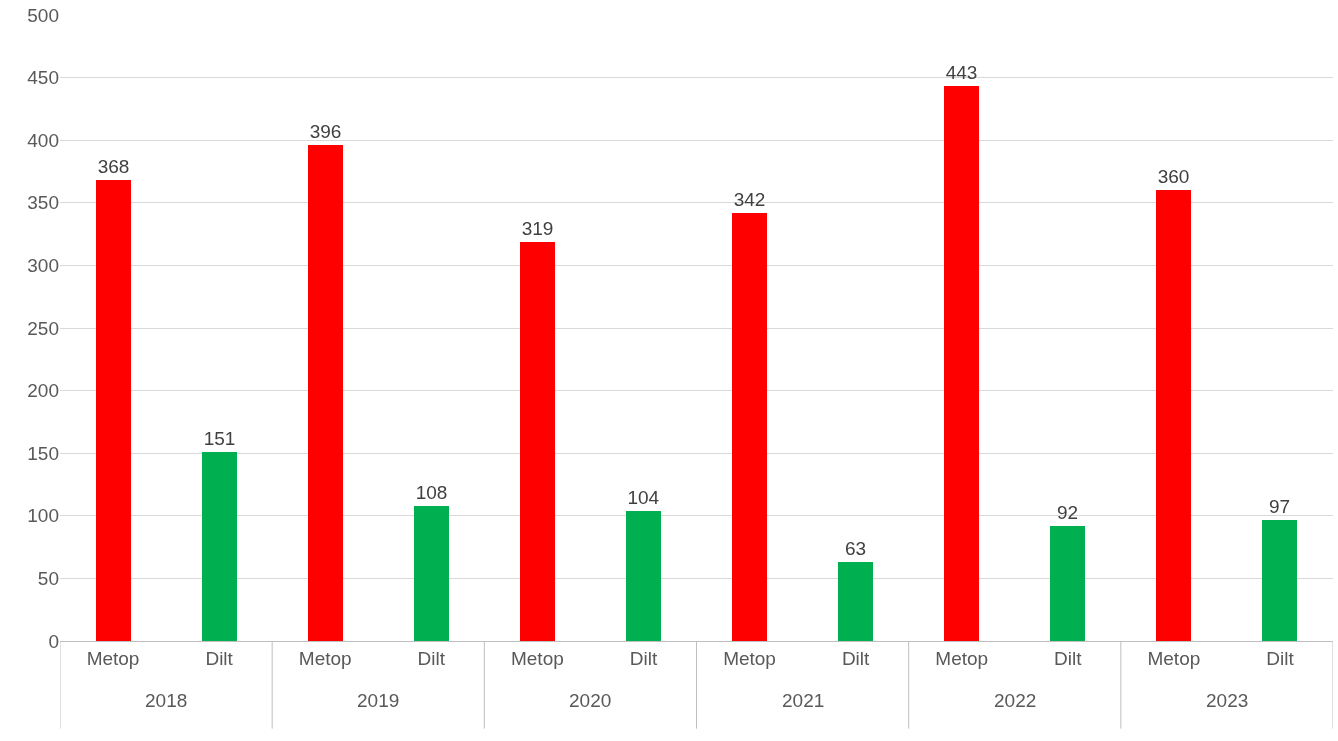 The width and height of the screenshot is (1338, 741). What do you see at coordinates (1227, 700) in the screenshot?
I see `text: 2023` at bounding box center [1227, 700].